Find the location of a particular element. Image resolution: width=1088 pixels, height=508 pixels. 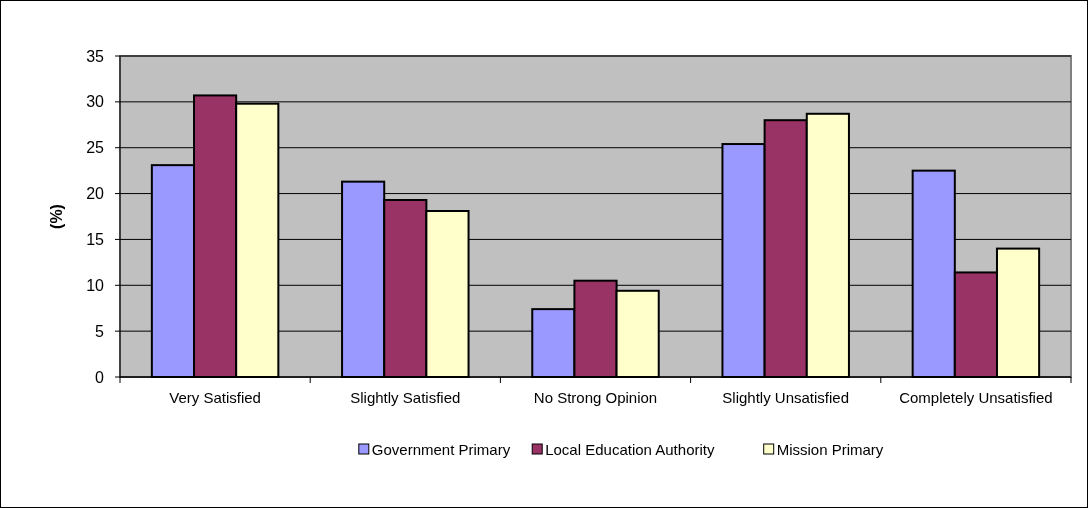

legend-label: Local Education Authority is located at coordinates (630, 450).